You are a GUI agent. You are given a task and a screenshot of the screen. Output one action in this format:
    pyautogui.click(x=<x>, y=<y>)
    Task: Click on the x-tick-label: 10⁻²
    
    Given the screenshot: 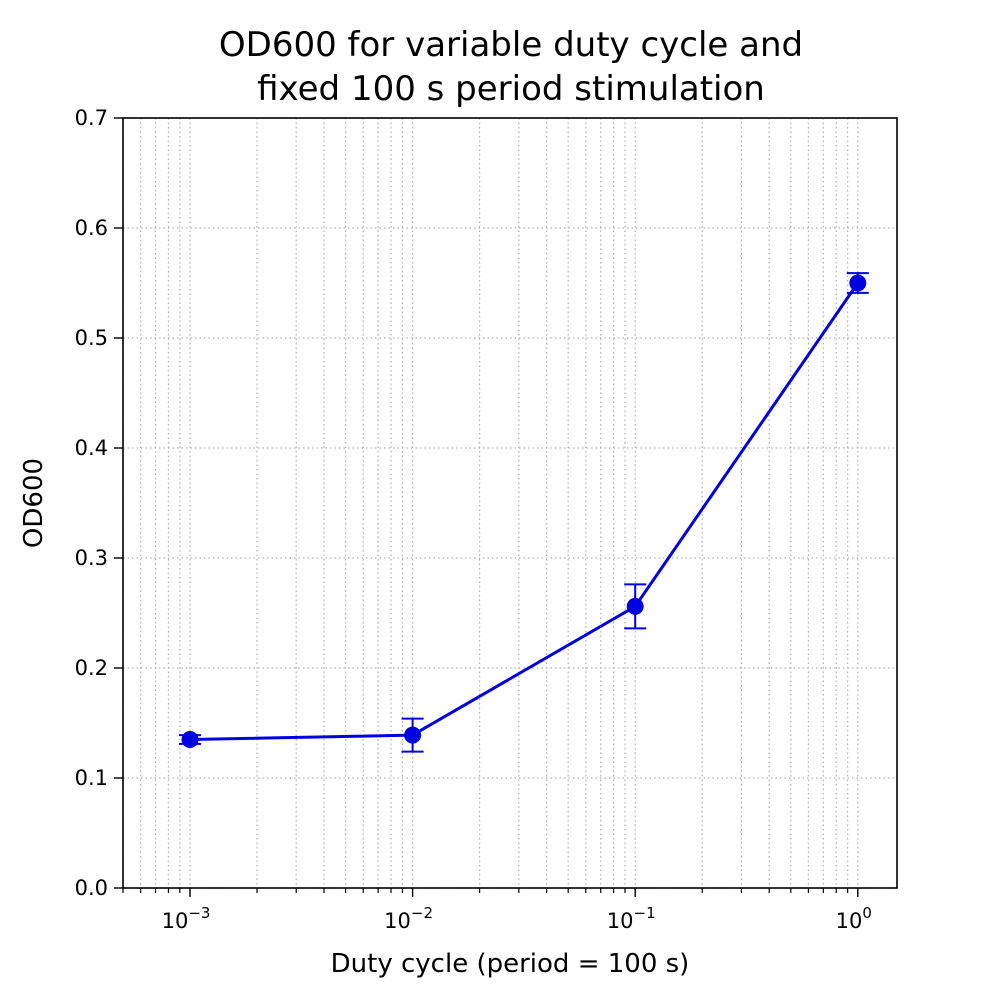 What is the action you would take?
    pyautogui.click(x=408, y=918)
    